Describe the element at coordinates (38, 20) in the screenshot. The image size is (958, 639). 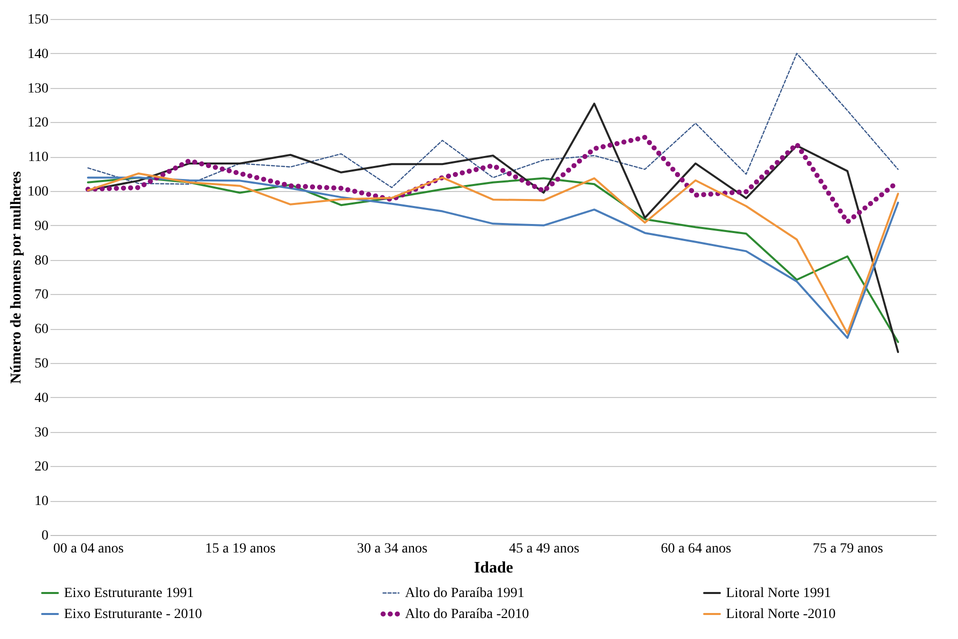
I see `y-tick-label: 150` at that location.